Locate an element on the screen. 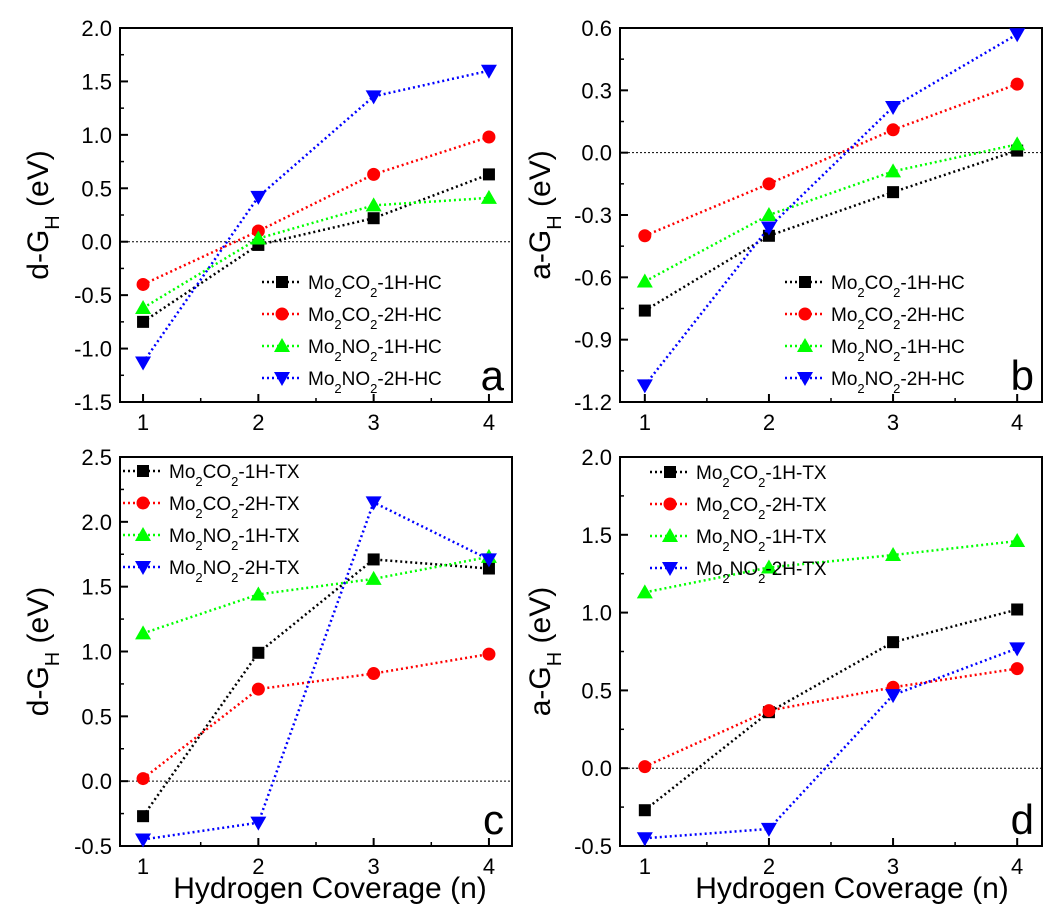  label-text: -1H-TX is located at coordinates (796, 537).